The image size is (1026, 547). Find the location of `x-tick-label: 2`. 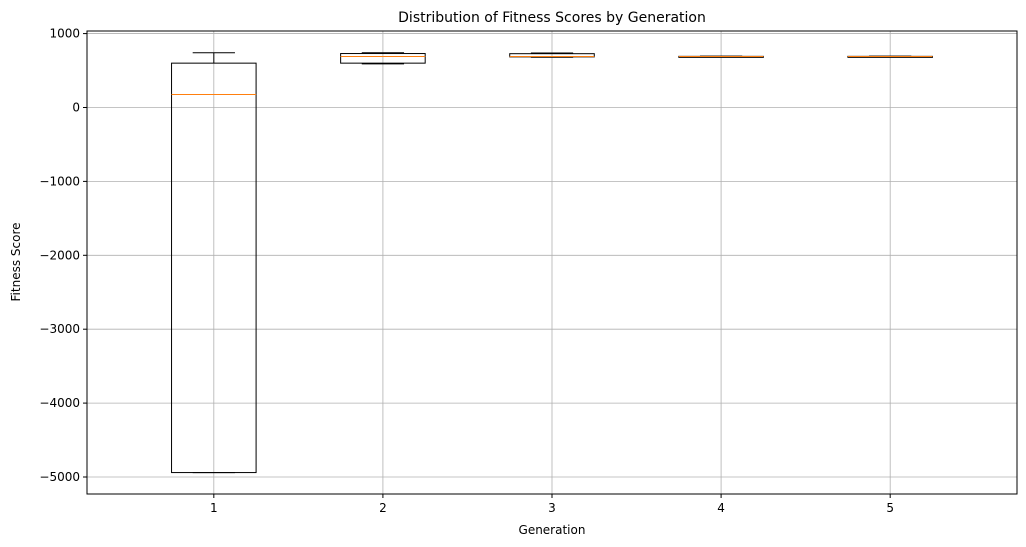

x-tick-label: 2 is located at coordinates (383, 508).